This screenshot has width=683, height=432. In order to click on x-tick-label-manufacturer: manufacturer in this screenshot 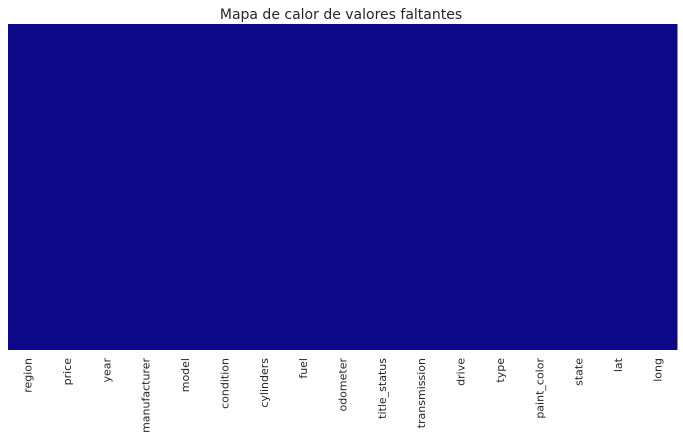, I will do `click(146, 395)`.